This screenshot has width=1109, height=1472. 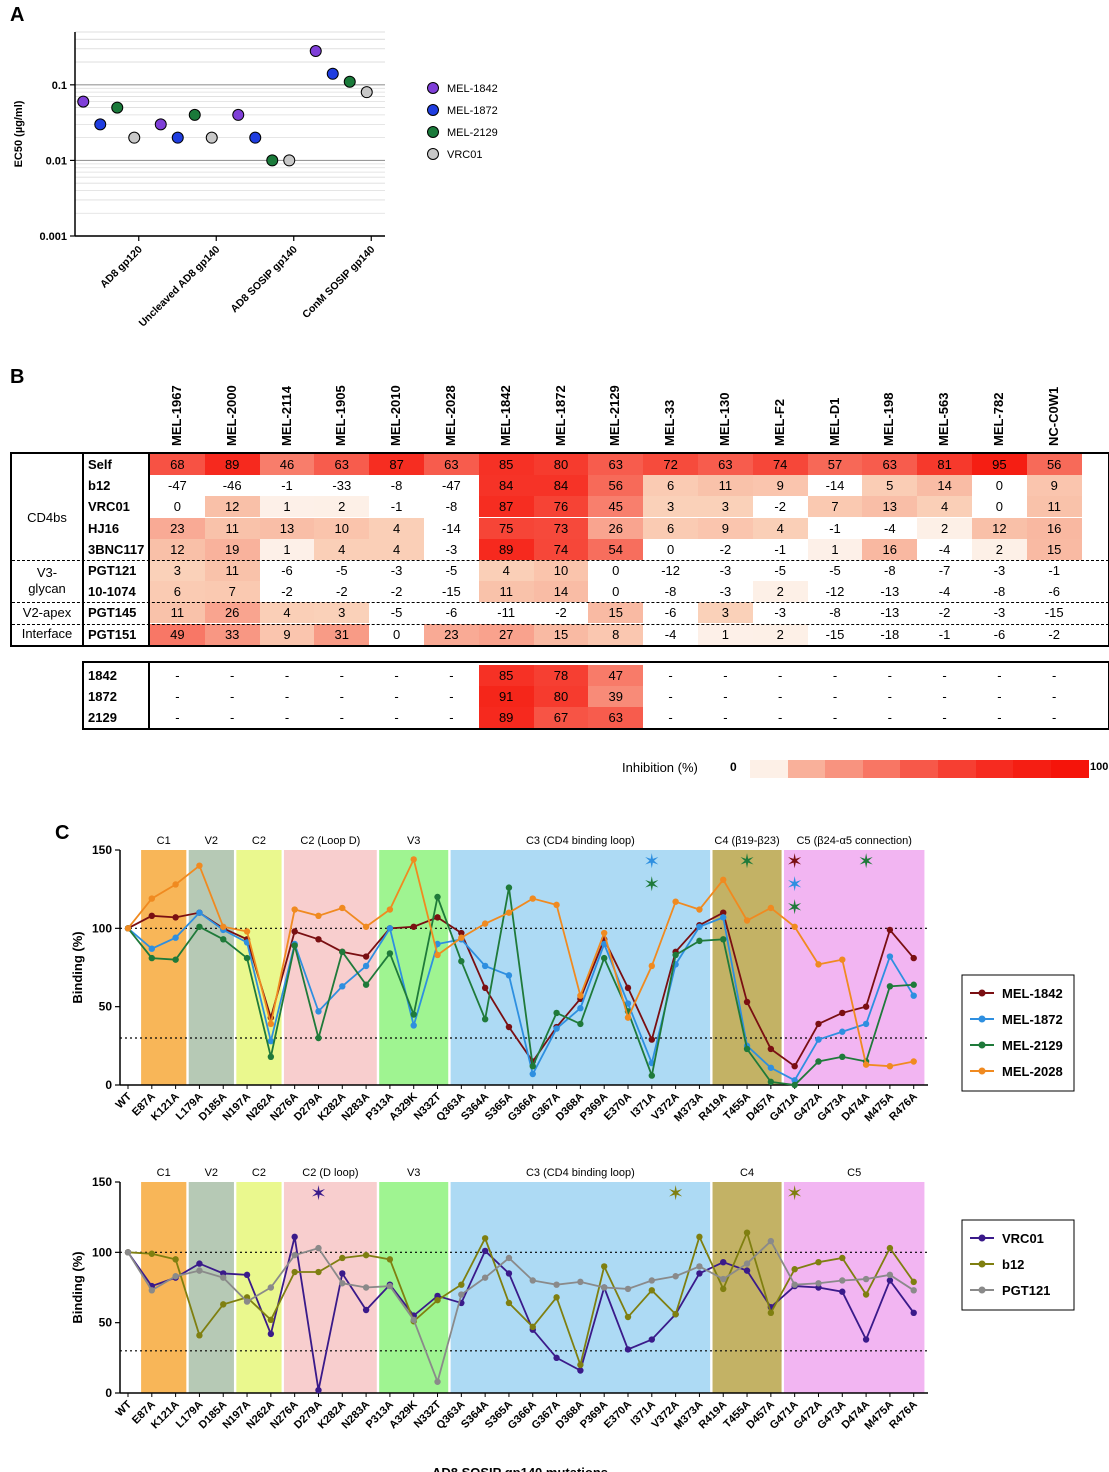 I want to click on legend-marker, so click(x=433, y=154).